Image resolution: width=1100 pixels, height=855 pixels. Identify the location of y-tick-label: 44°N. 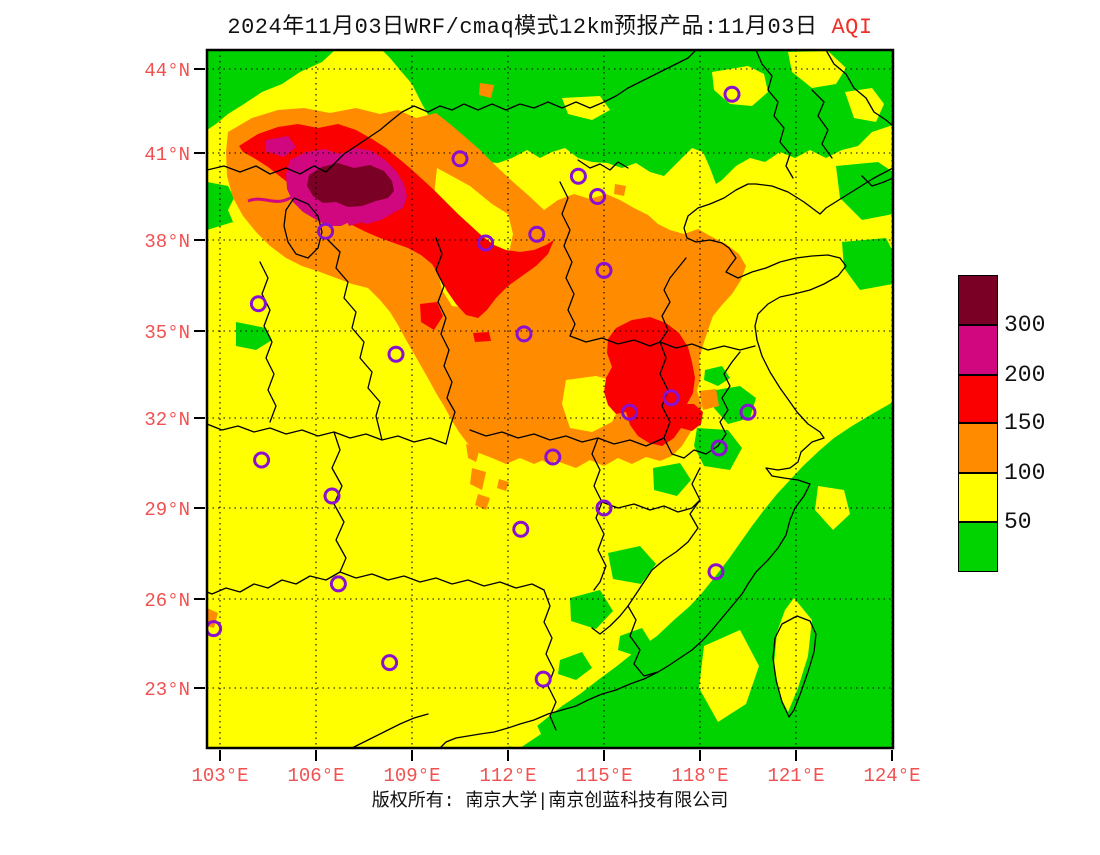
(167, 71).